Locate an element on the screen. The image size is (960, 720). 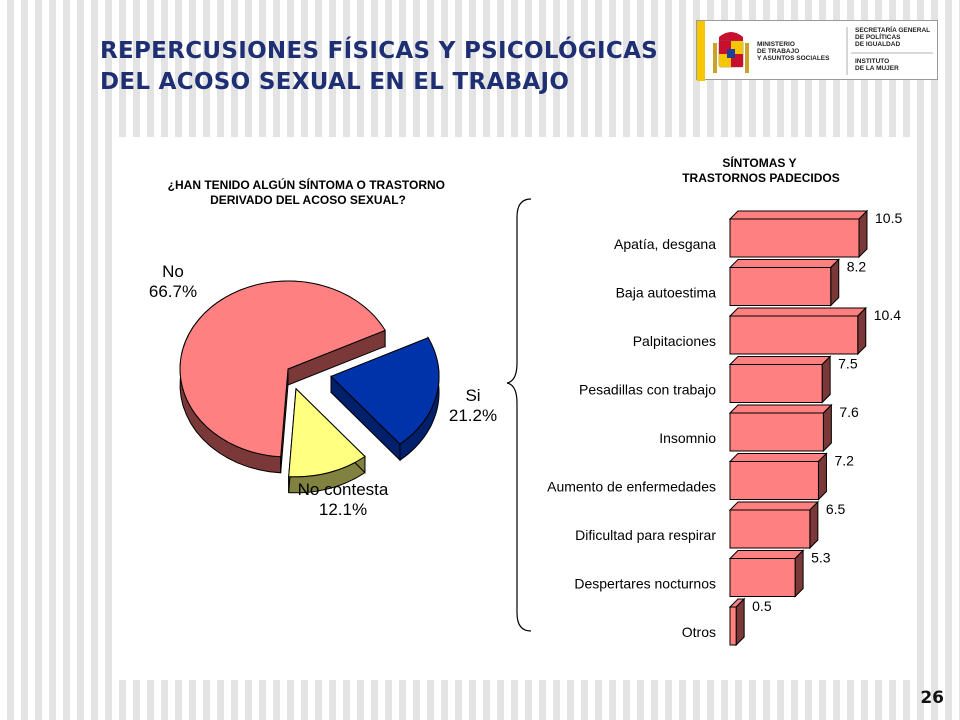
bar-category-label: Insomnio is located at coordinates (687, 438).